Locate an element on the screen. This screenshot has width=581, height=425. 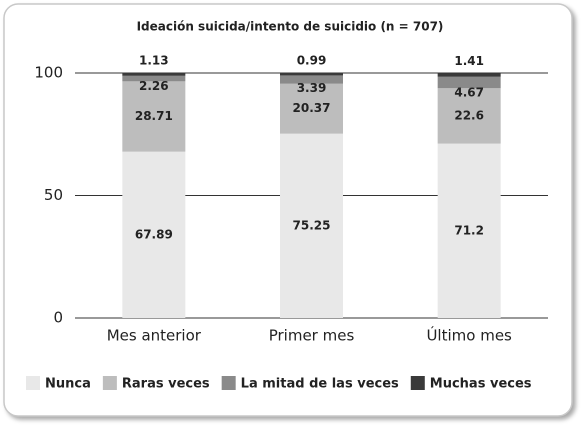
x-tick-label: Mes anterior is located at coordinates (154, 336).